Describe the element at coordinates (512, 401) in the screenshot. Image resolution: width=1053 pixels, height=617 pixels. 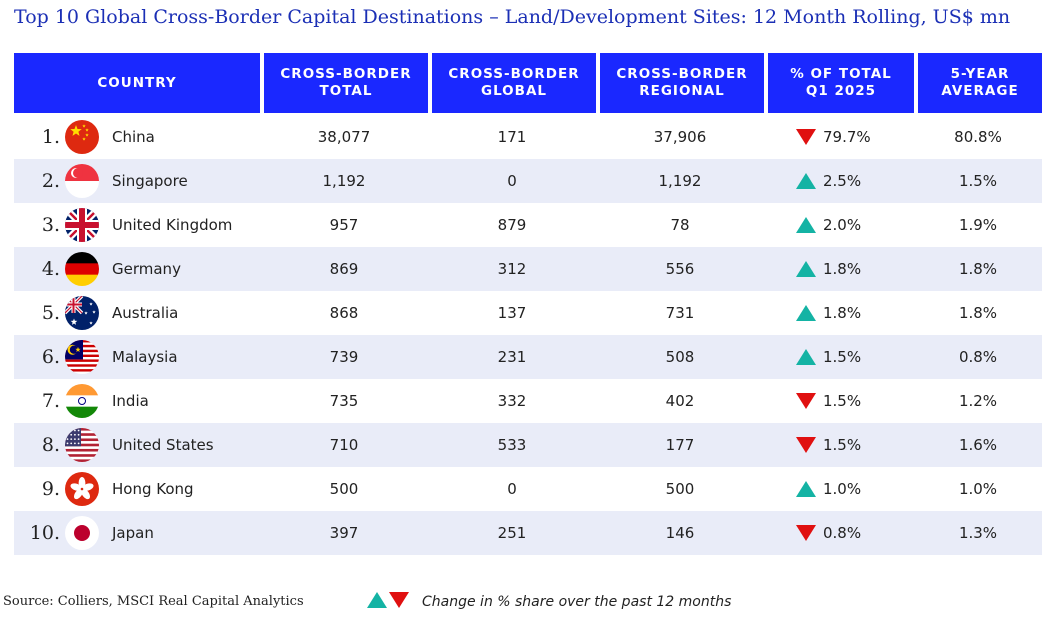
I see `global-cell: 332` at that location.